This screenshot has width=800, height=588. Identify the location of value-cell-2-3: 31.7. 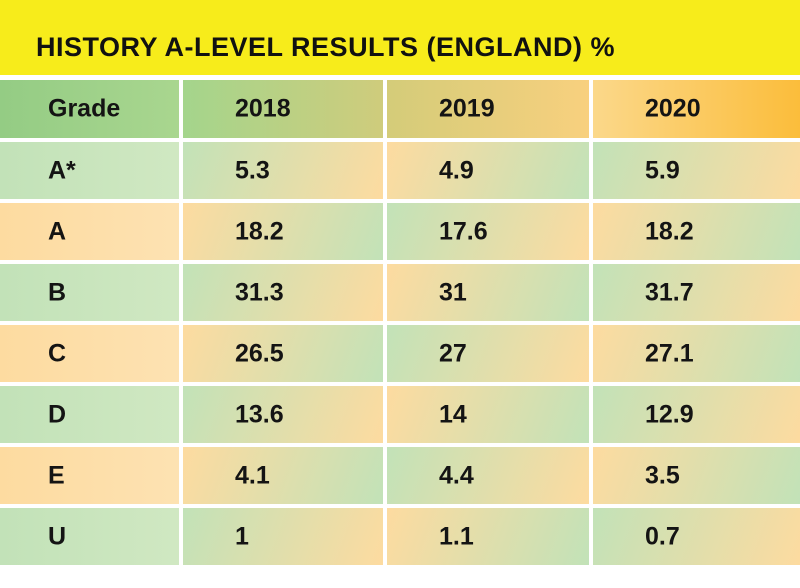
(696, 292).